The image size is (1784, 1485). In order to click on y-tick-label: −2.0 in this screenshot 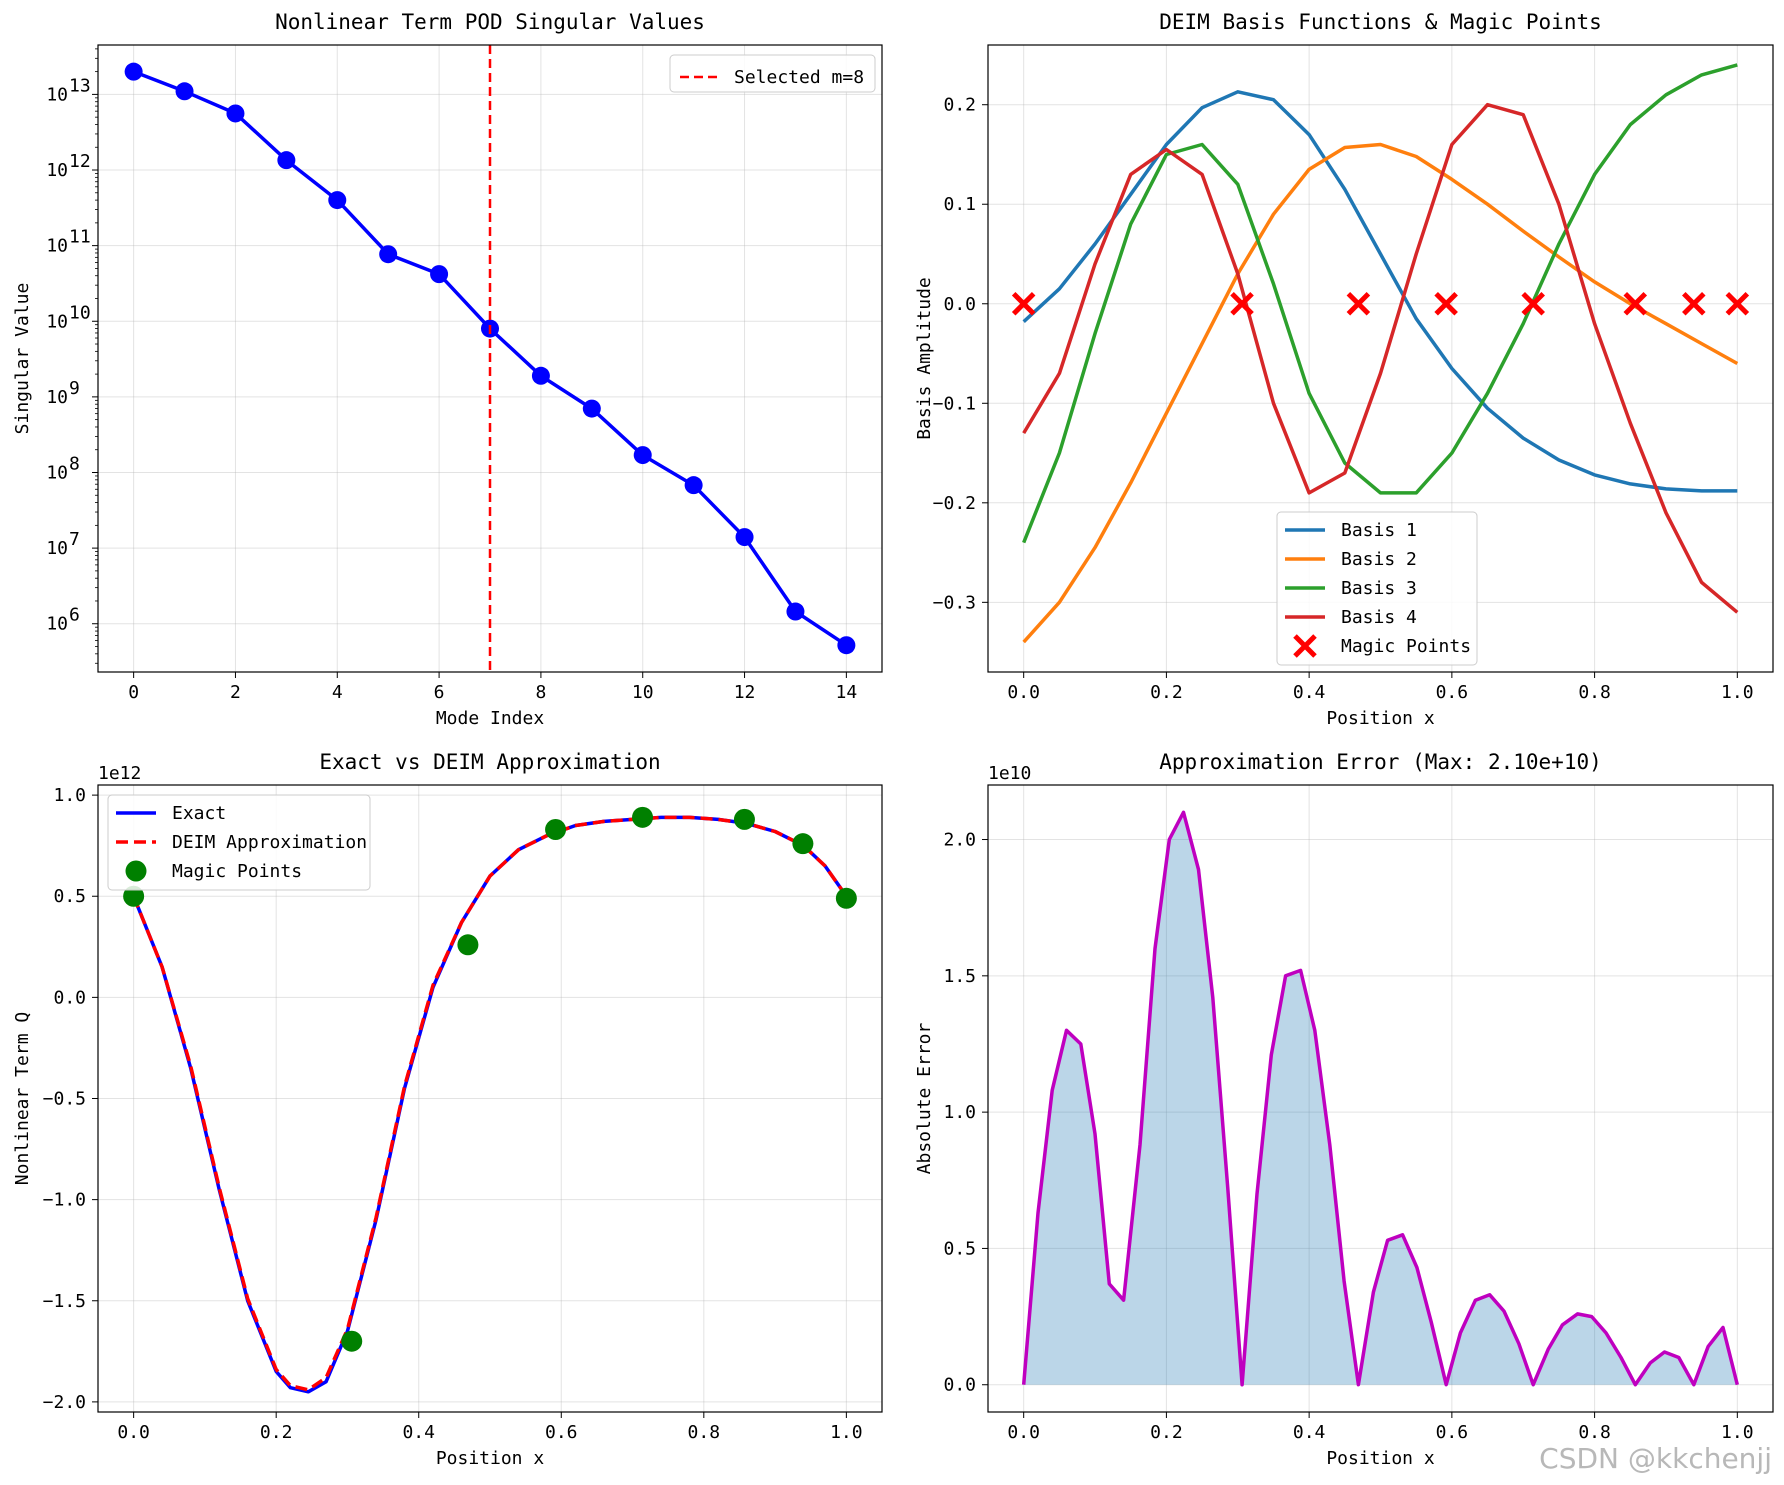, I will do `click(64, 1402)`.